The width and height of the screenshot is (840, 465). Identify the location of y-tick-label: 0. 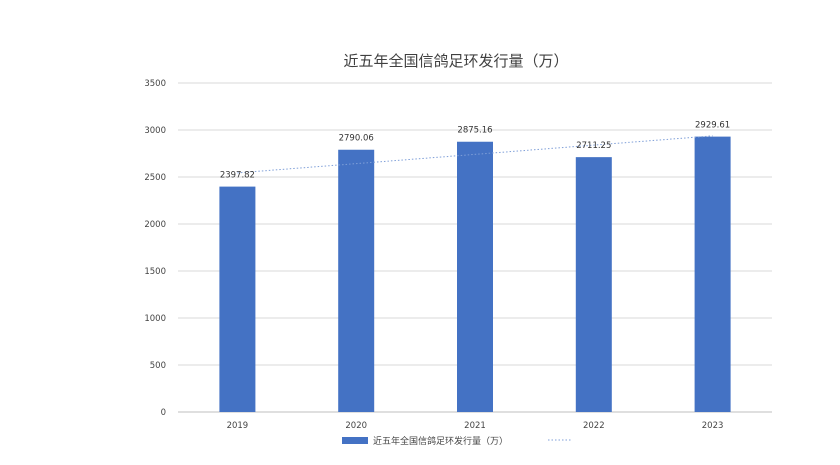
(163, 413).